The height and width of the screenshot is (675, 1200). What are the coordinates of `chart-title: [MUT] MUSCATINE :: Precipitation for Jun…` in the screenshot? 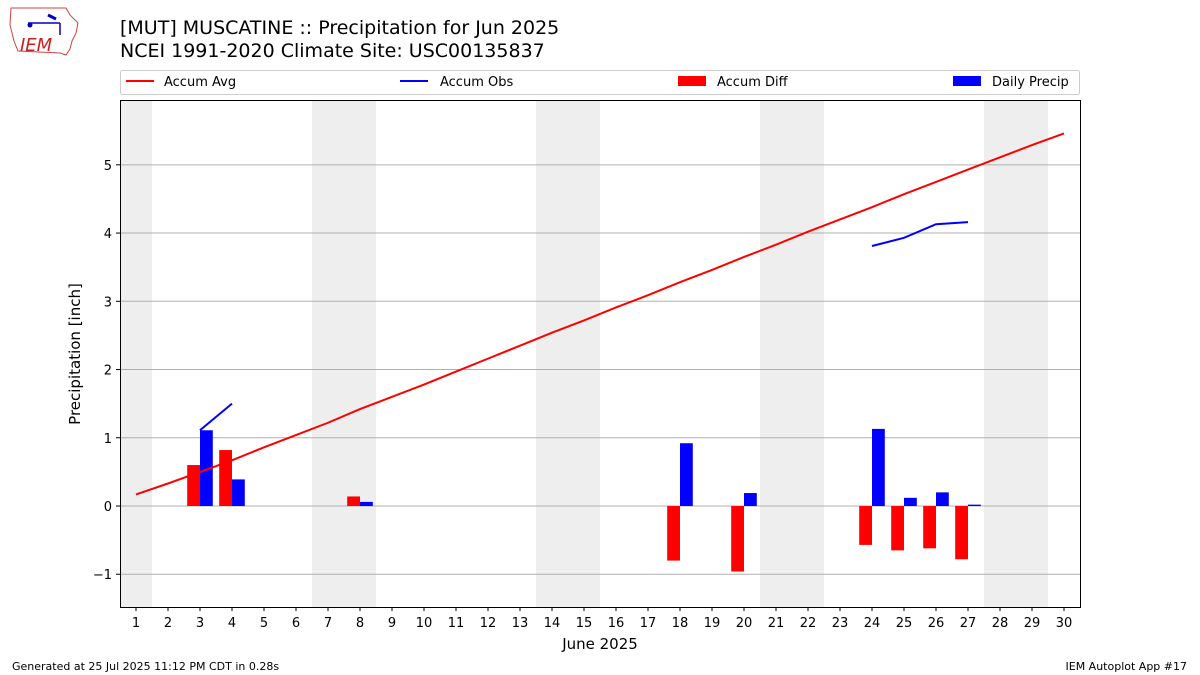 It's located at (340, 28).